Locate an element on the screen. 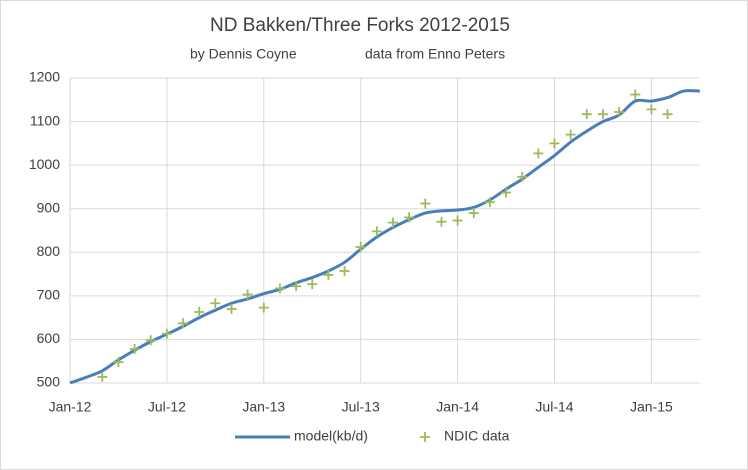 The image size is (748, 470). x-tick-label: Jan-12 is located at coordinates (70, 407).